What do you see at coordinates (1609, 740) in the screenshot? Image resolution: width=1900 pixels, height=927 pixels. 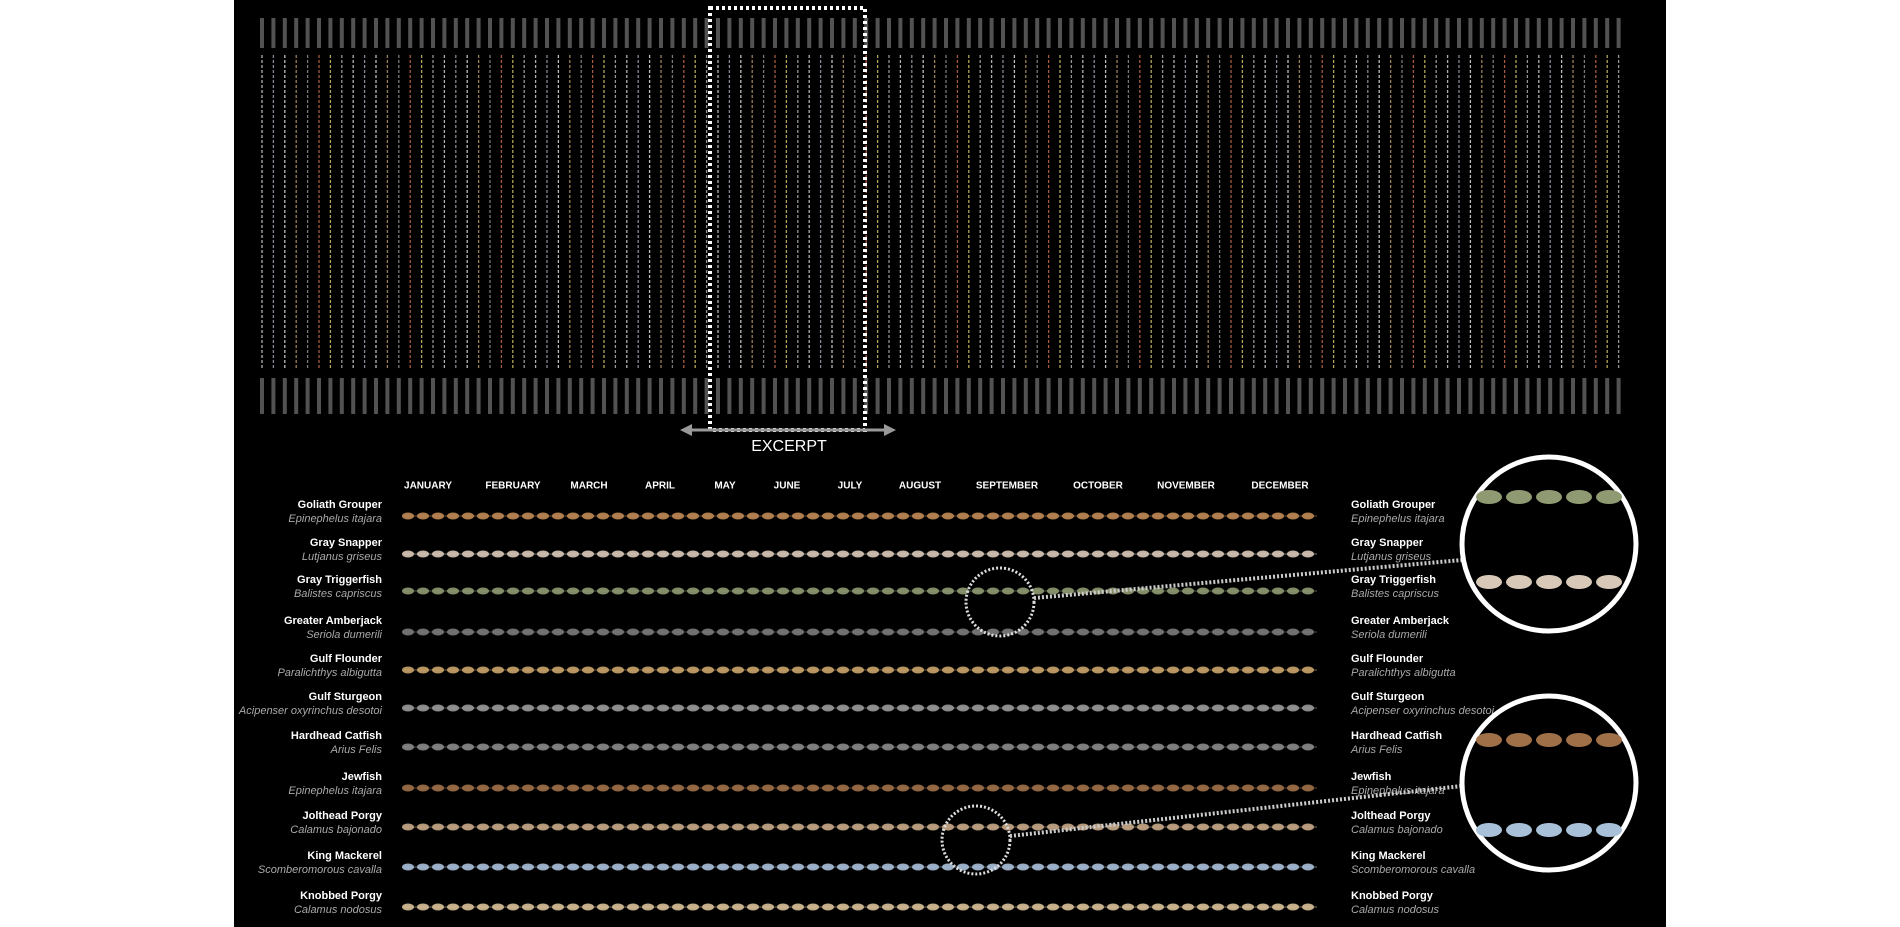 I see `zoom-fish-icon` at bounding box center [1609, 740].